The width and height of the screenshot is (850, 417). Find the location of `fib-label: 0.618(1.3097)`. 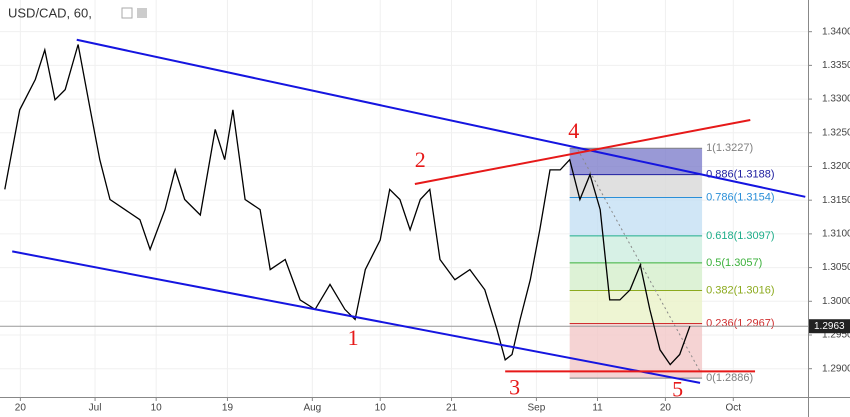

fib-label: 0.618(1.3097) is located at coordinates (740, 236).